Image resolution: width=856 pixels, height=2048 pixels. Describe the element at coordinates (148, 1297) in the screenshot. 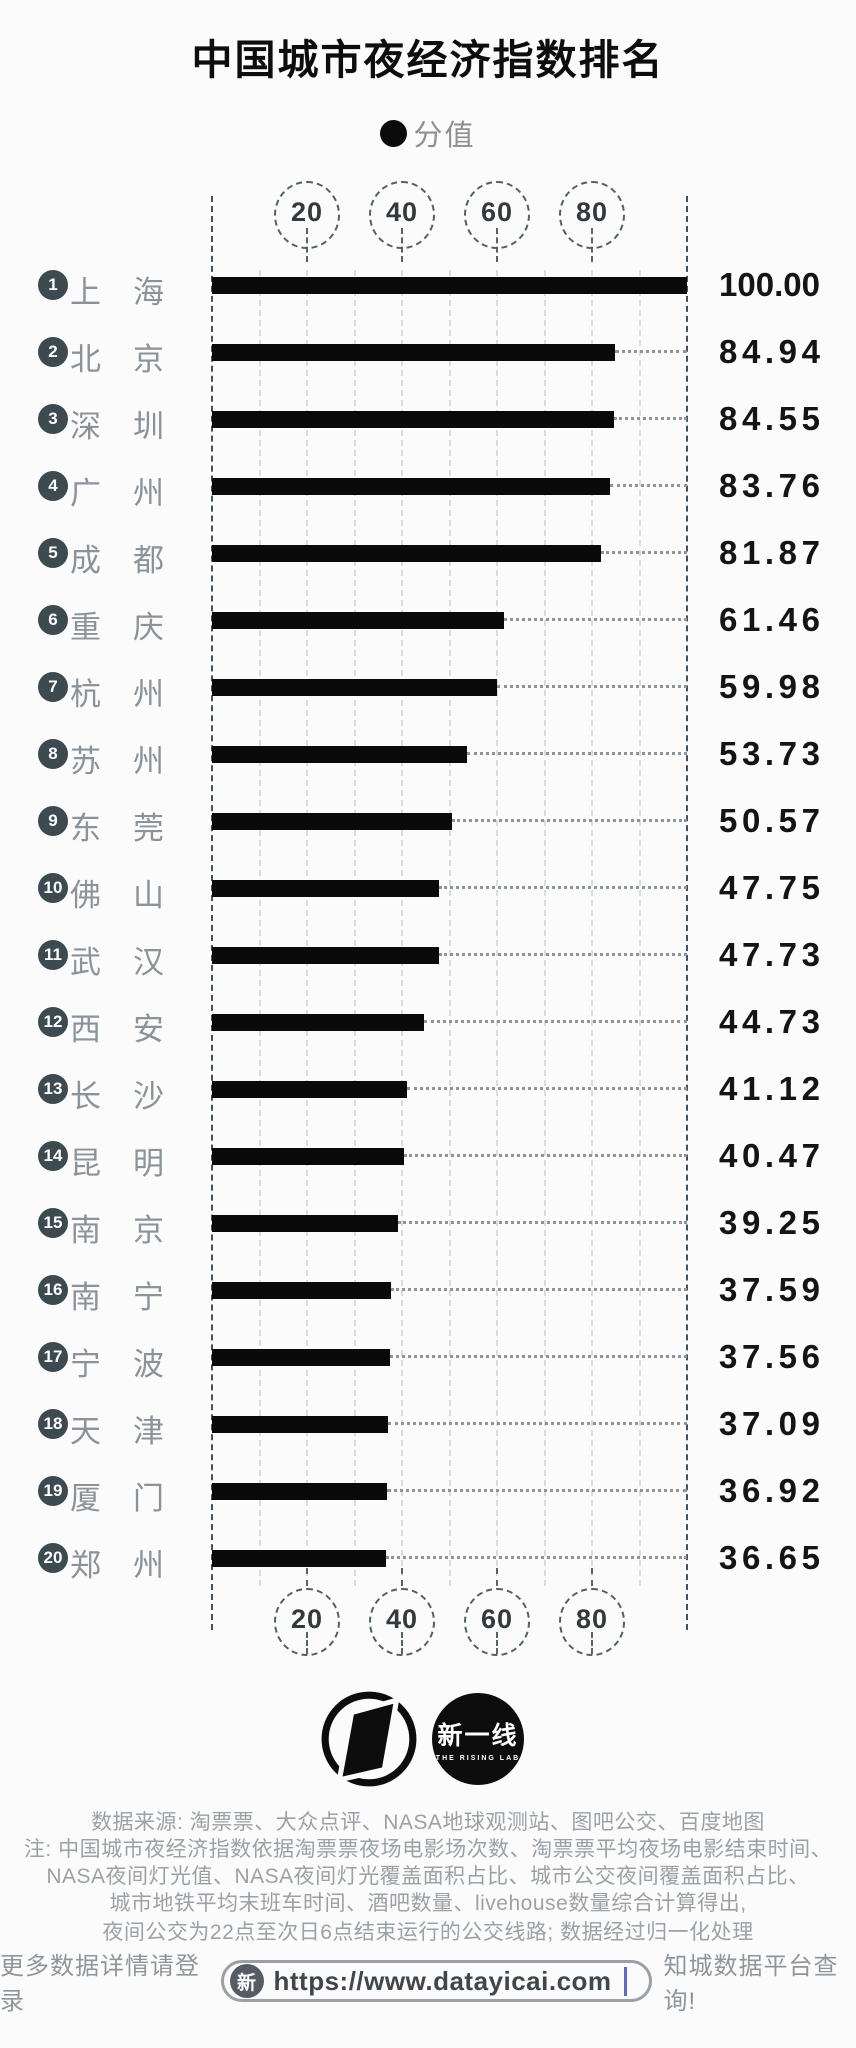

I see `city-name-char: 宁` at that location.